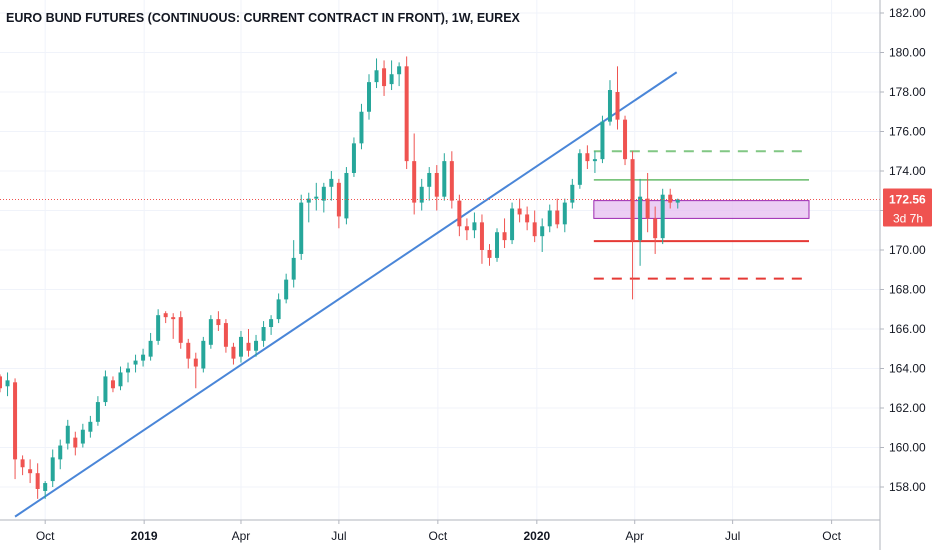 Image resolution: width=932 pixels, height=555 pixels. What do you see at coordinates (907, 329) in the screenshot?
I see `price-tick-label: 166.00` at bounding box center [907, 329].